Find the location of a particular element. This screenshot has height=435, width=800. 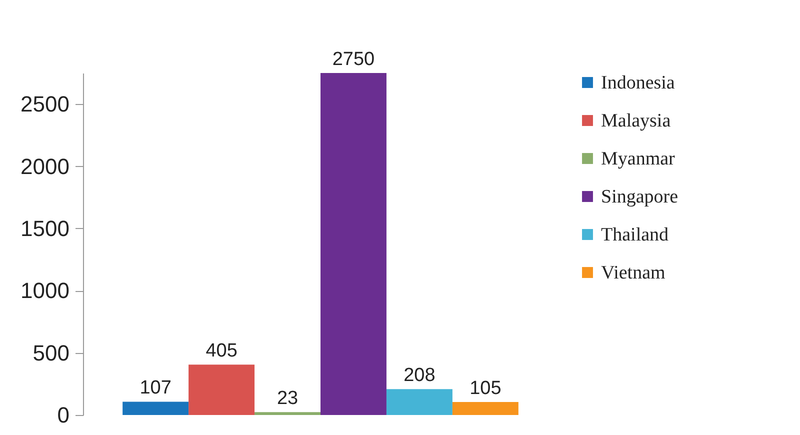

data-label: 107 is located at coordinates (156, 388).